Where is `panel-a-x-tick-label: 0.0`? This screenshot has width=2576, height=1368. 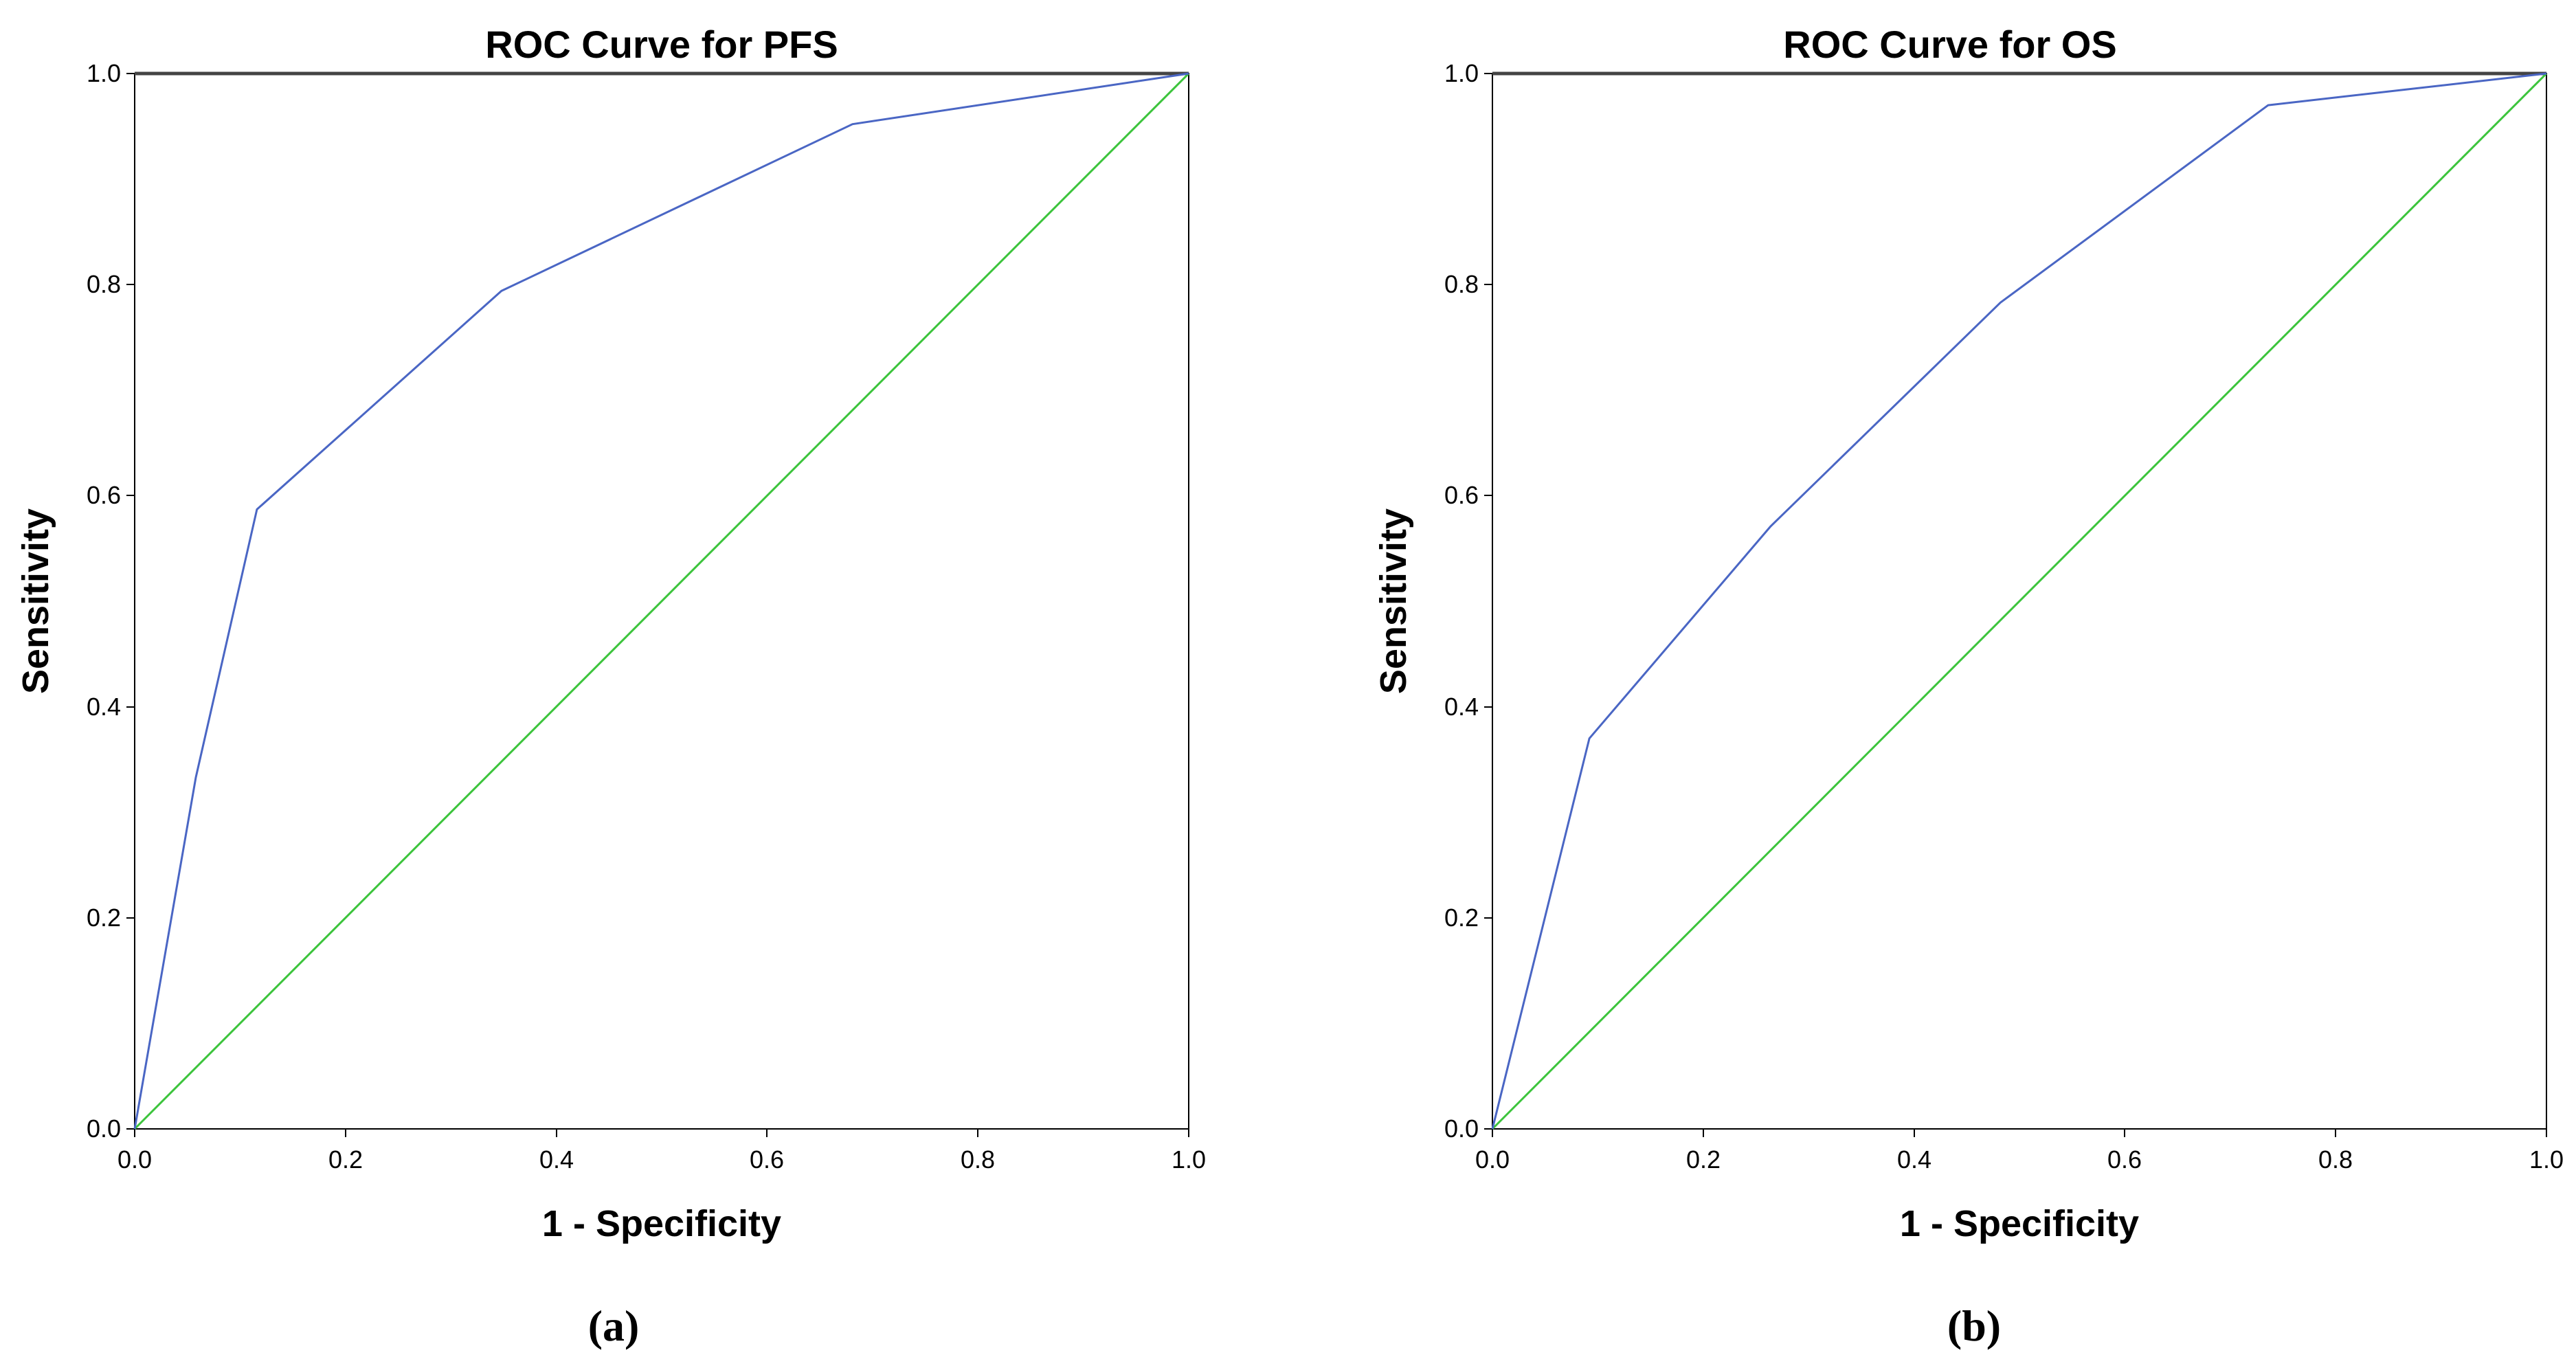
panel-a-x-tick-label: 0.0 is located at coordinates (134, 1159).